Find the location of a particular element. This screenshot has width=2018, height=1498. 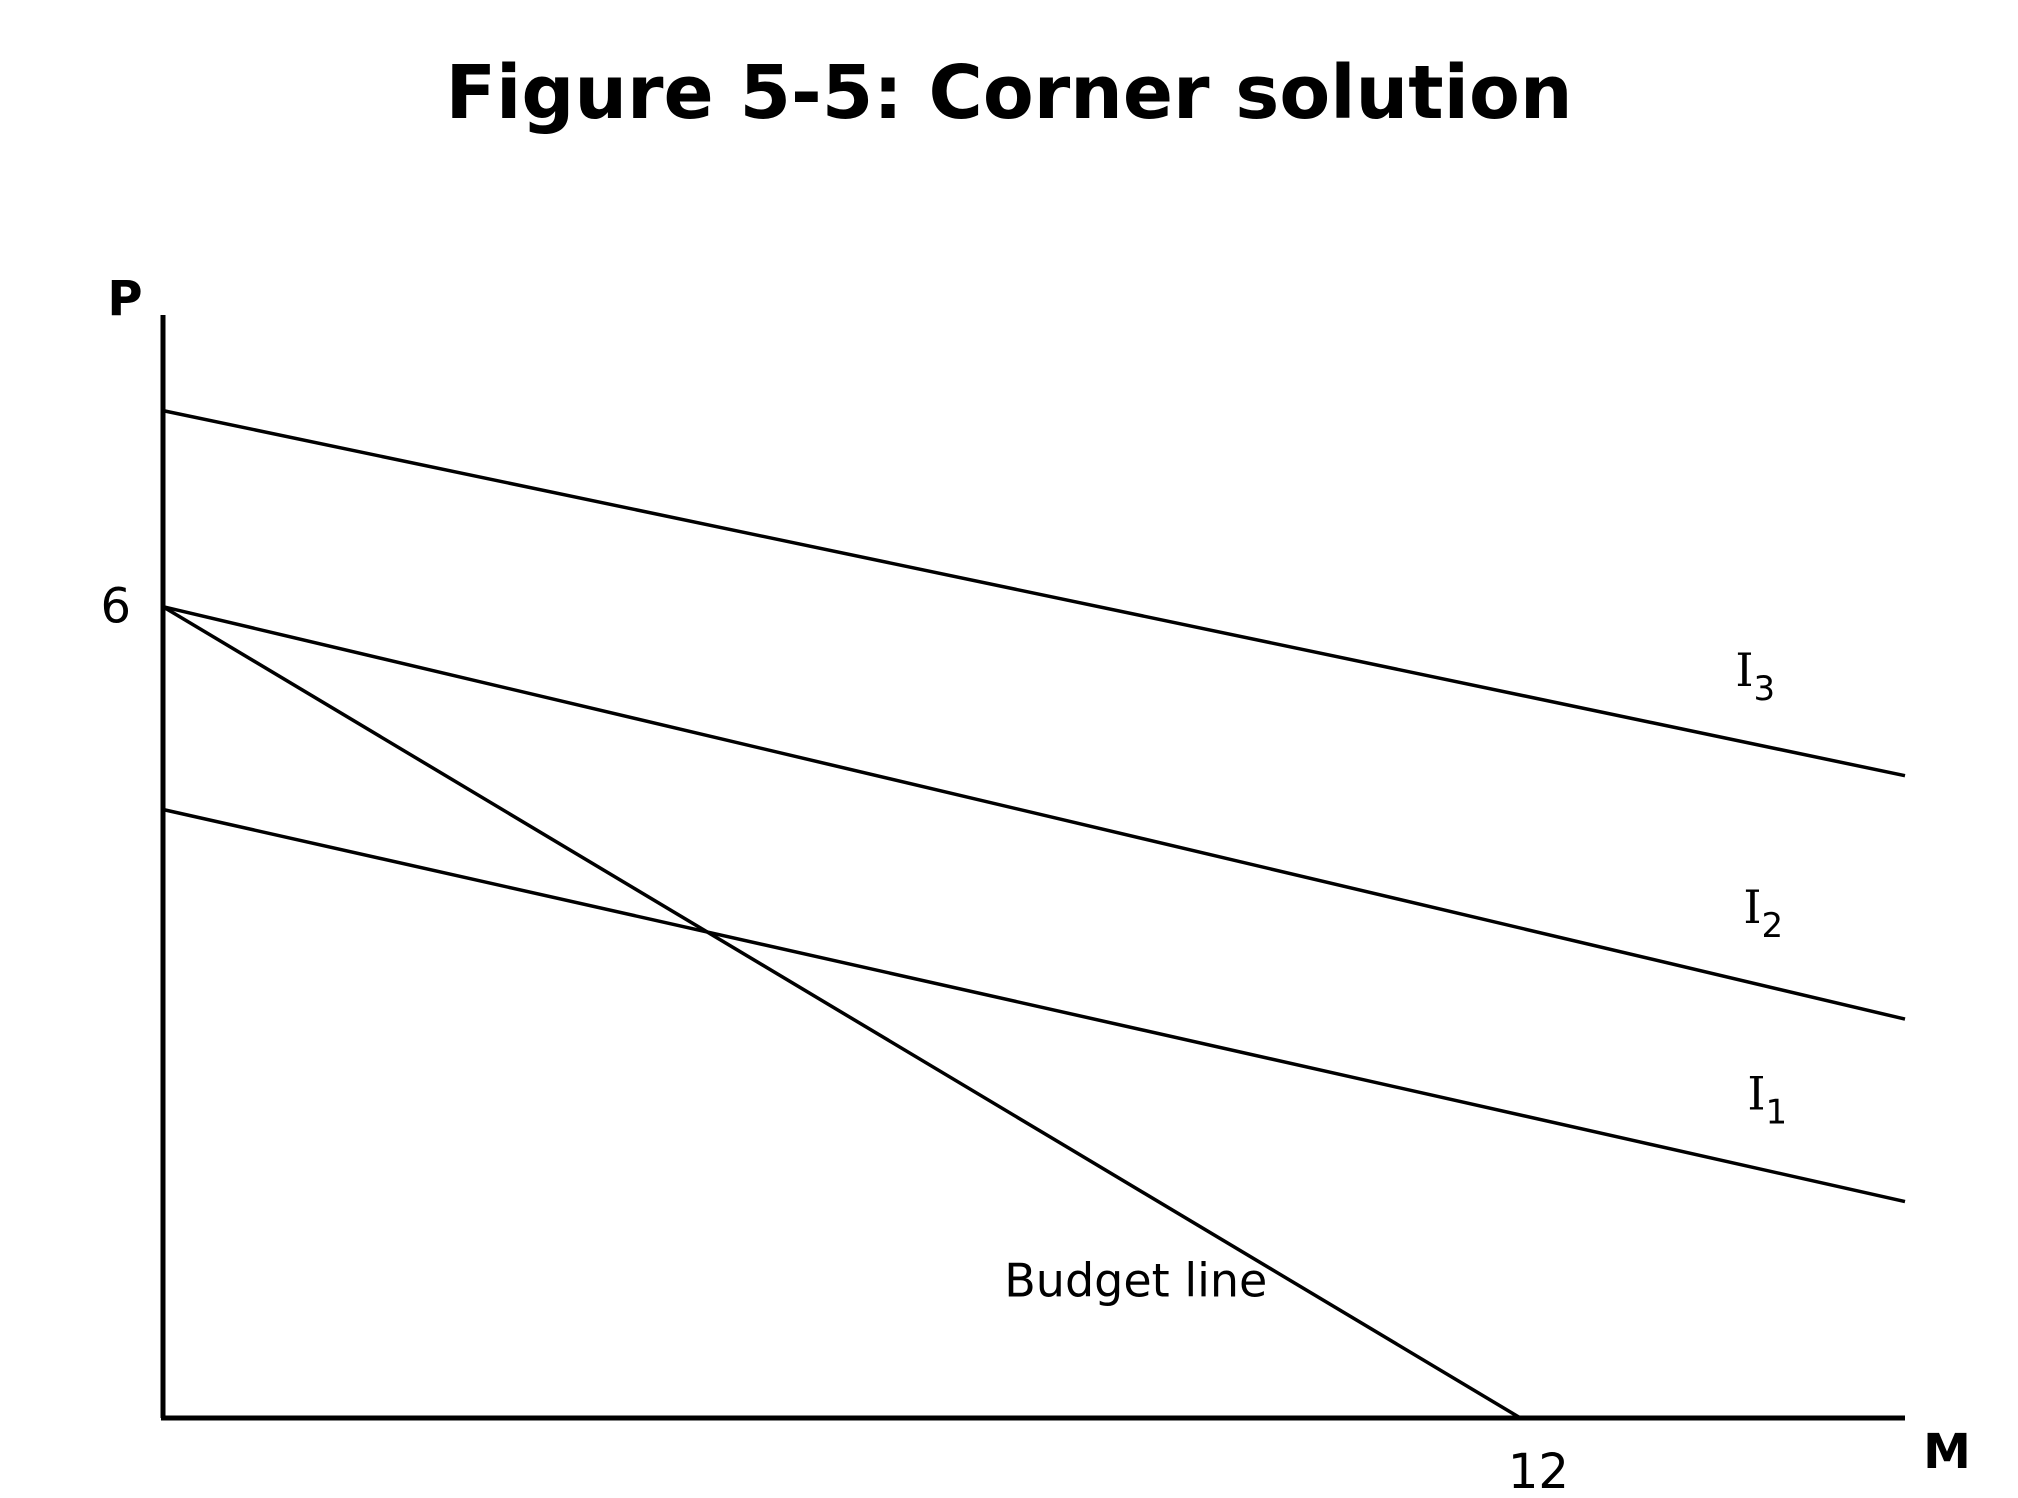

budget-line-label: Budget line is located at coordinates (1135, 1280).